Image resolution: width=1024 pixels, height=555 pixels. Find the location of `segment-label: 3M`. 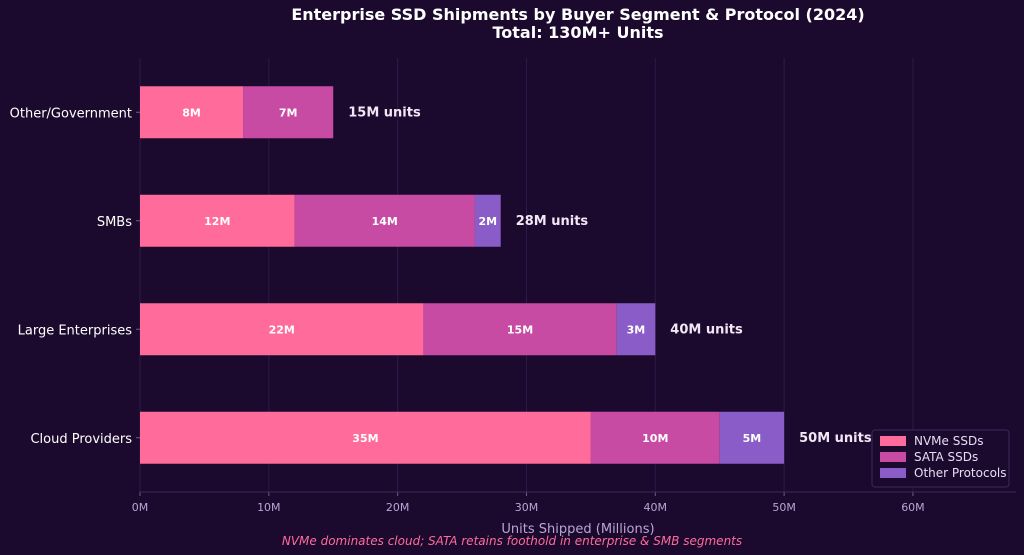

segment-label: 3M is located at coordinates (636, 329).